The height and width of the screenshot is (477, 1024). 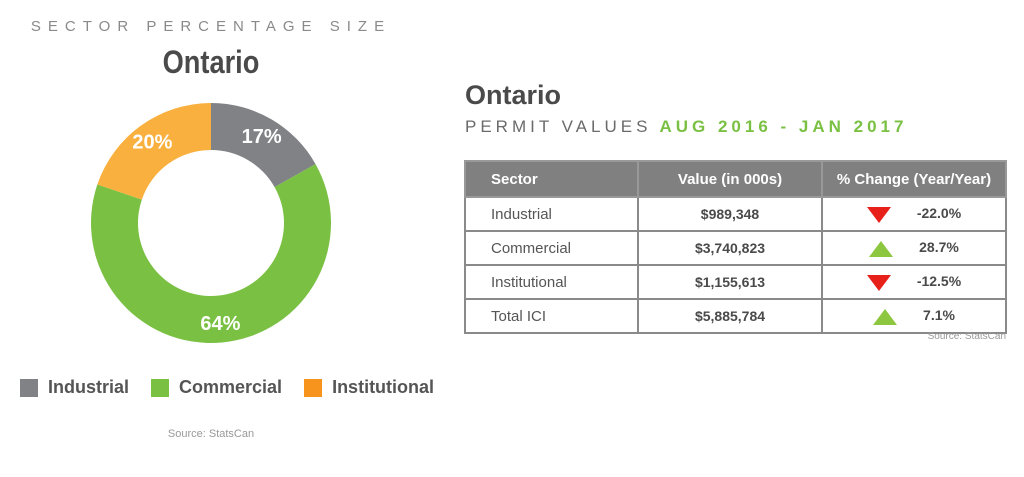 I want to click on change-value: -22.0%, so click(x=939, y=213).